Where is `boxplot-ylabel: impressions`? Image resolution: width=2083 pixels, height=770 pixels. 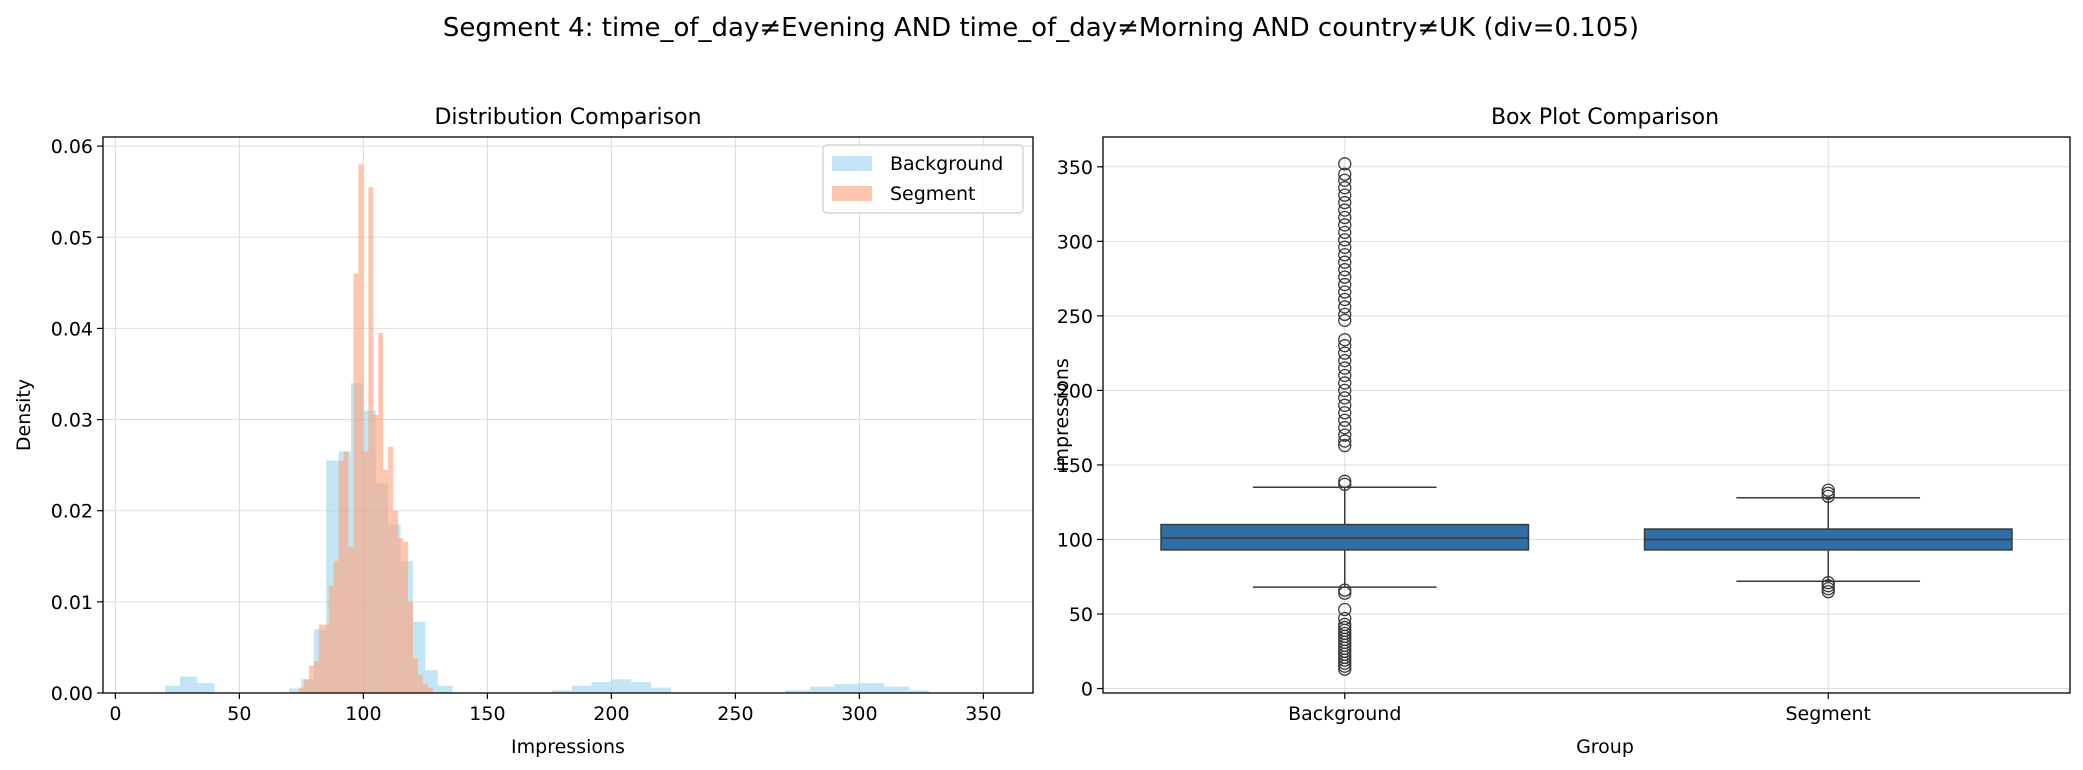 boxplot-ylabel: impressions is located at coordinates (1062, 415).